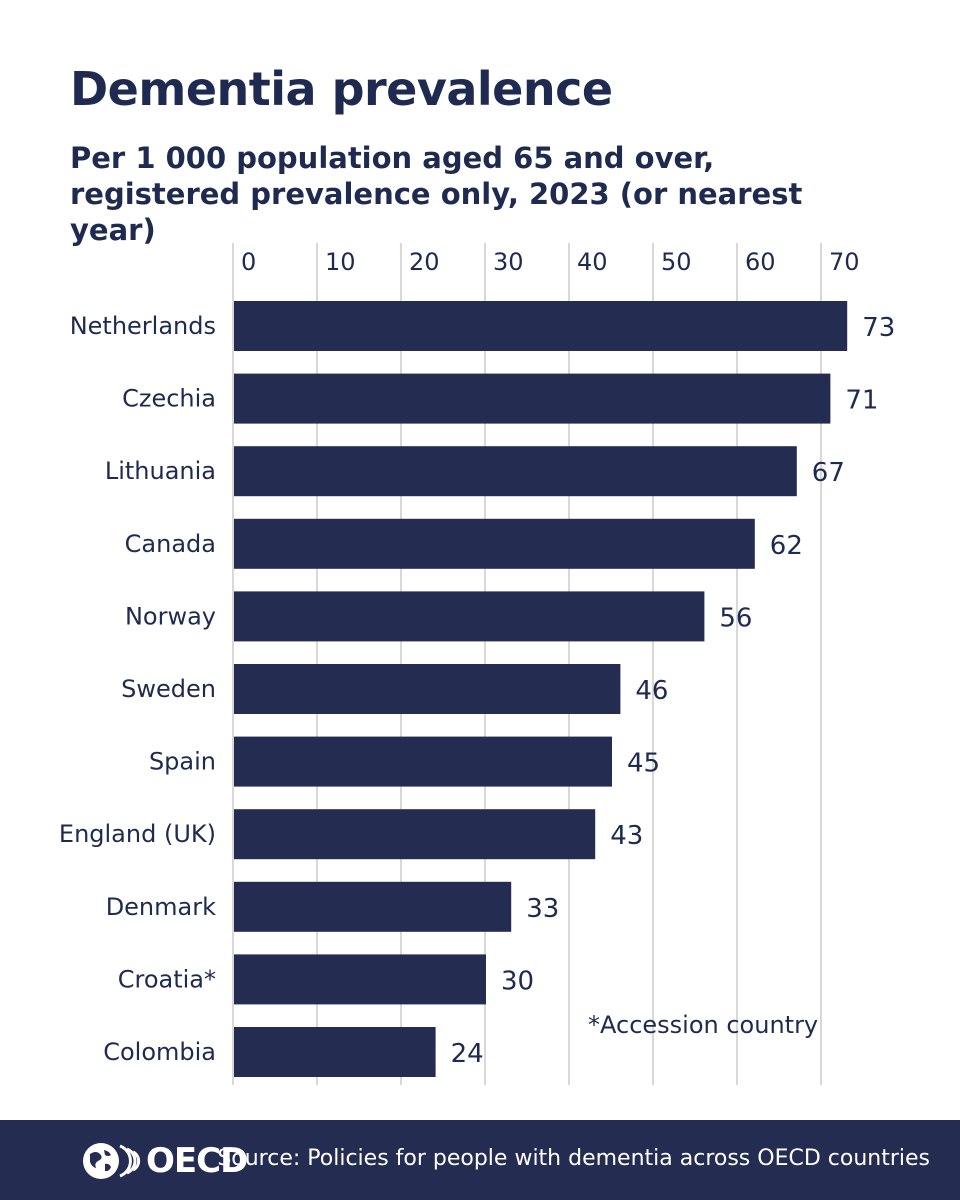  I want to click on x-tick-label: 0, so click(248, 262).